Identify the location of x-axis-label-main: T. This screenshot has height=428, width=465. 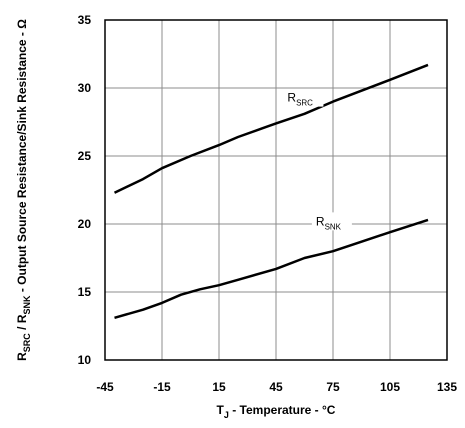
(221, 410).